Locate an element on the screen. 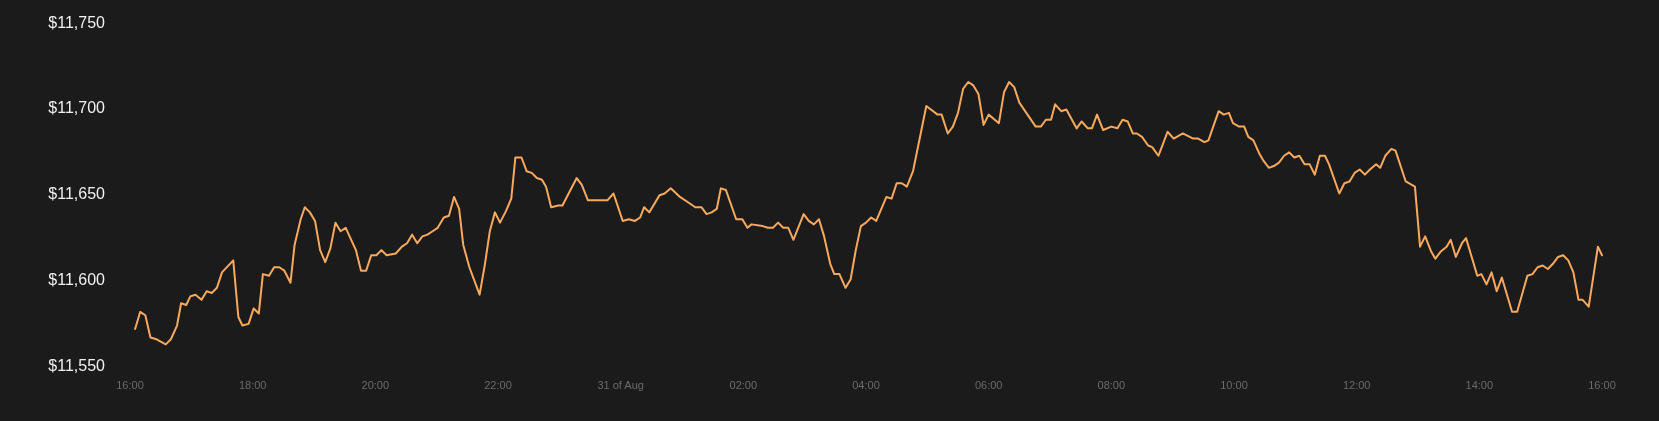 Image resolution: width=1659 pixels, height=421 pixels. y-tick-label: $11,700 is located at coordinates (77, 108).